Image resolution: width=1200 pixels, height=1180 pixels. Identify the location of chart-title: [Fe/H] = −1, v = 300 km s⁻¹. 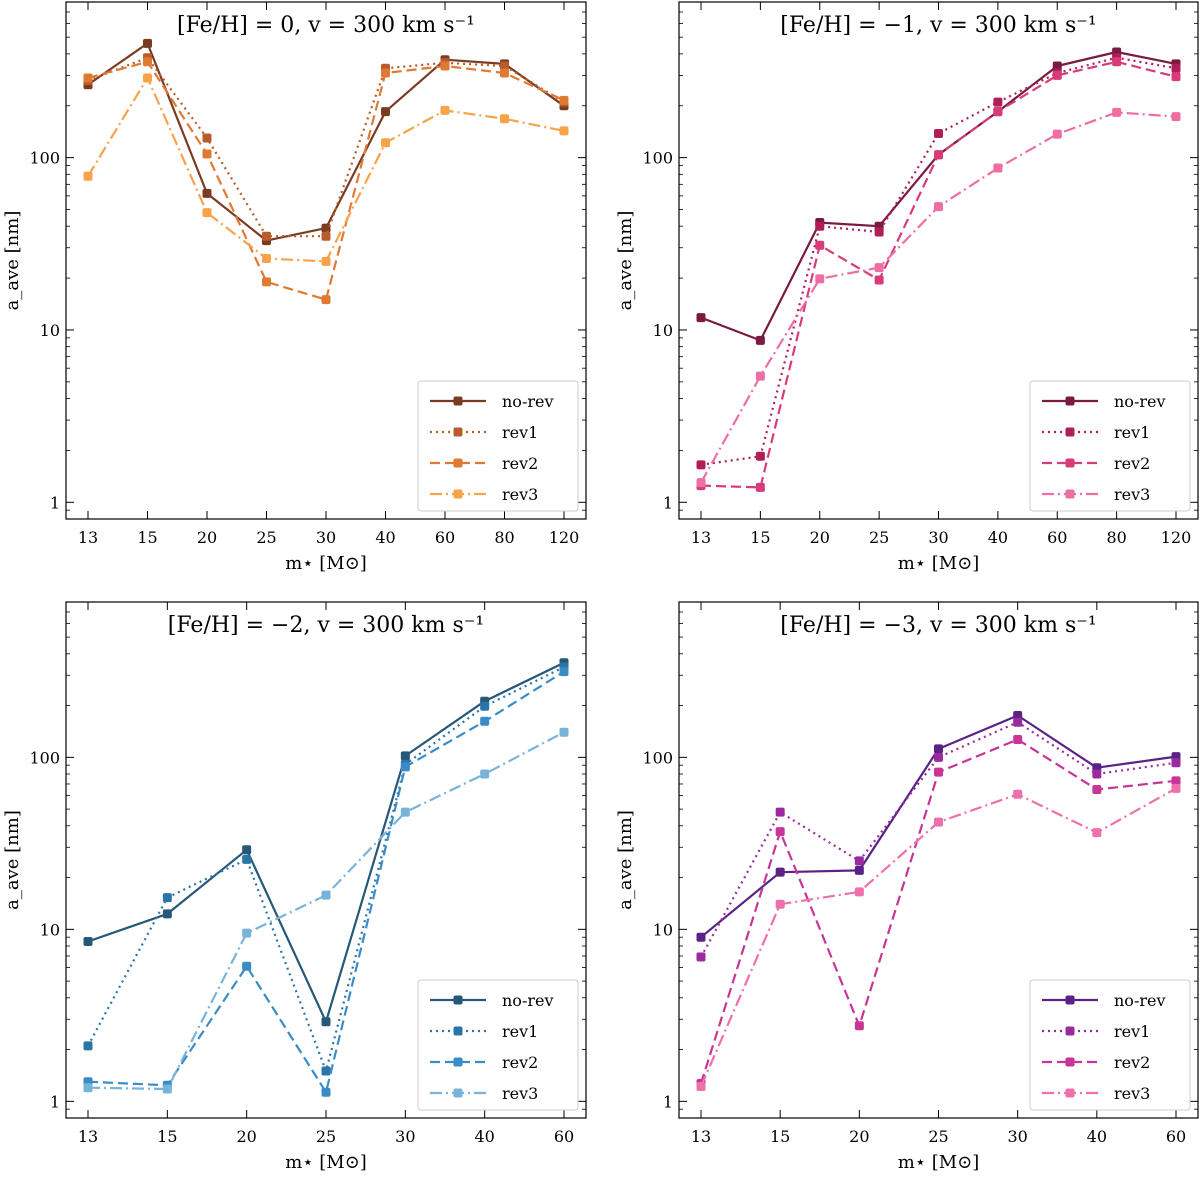
(938, 25).